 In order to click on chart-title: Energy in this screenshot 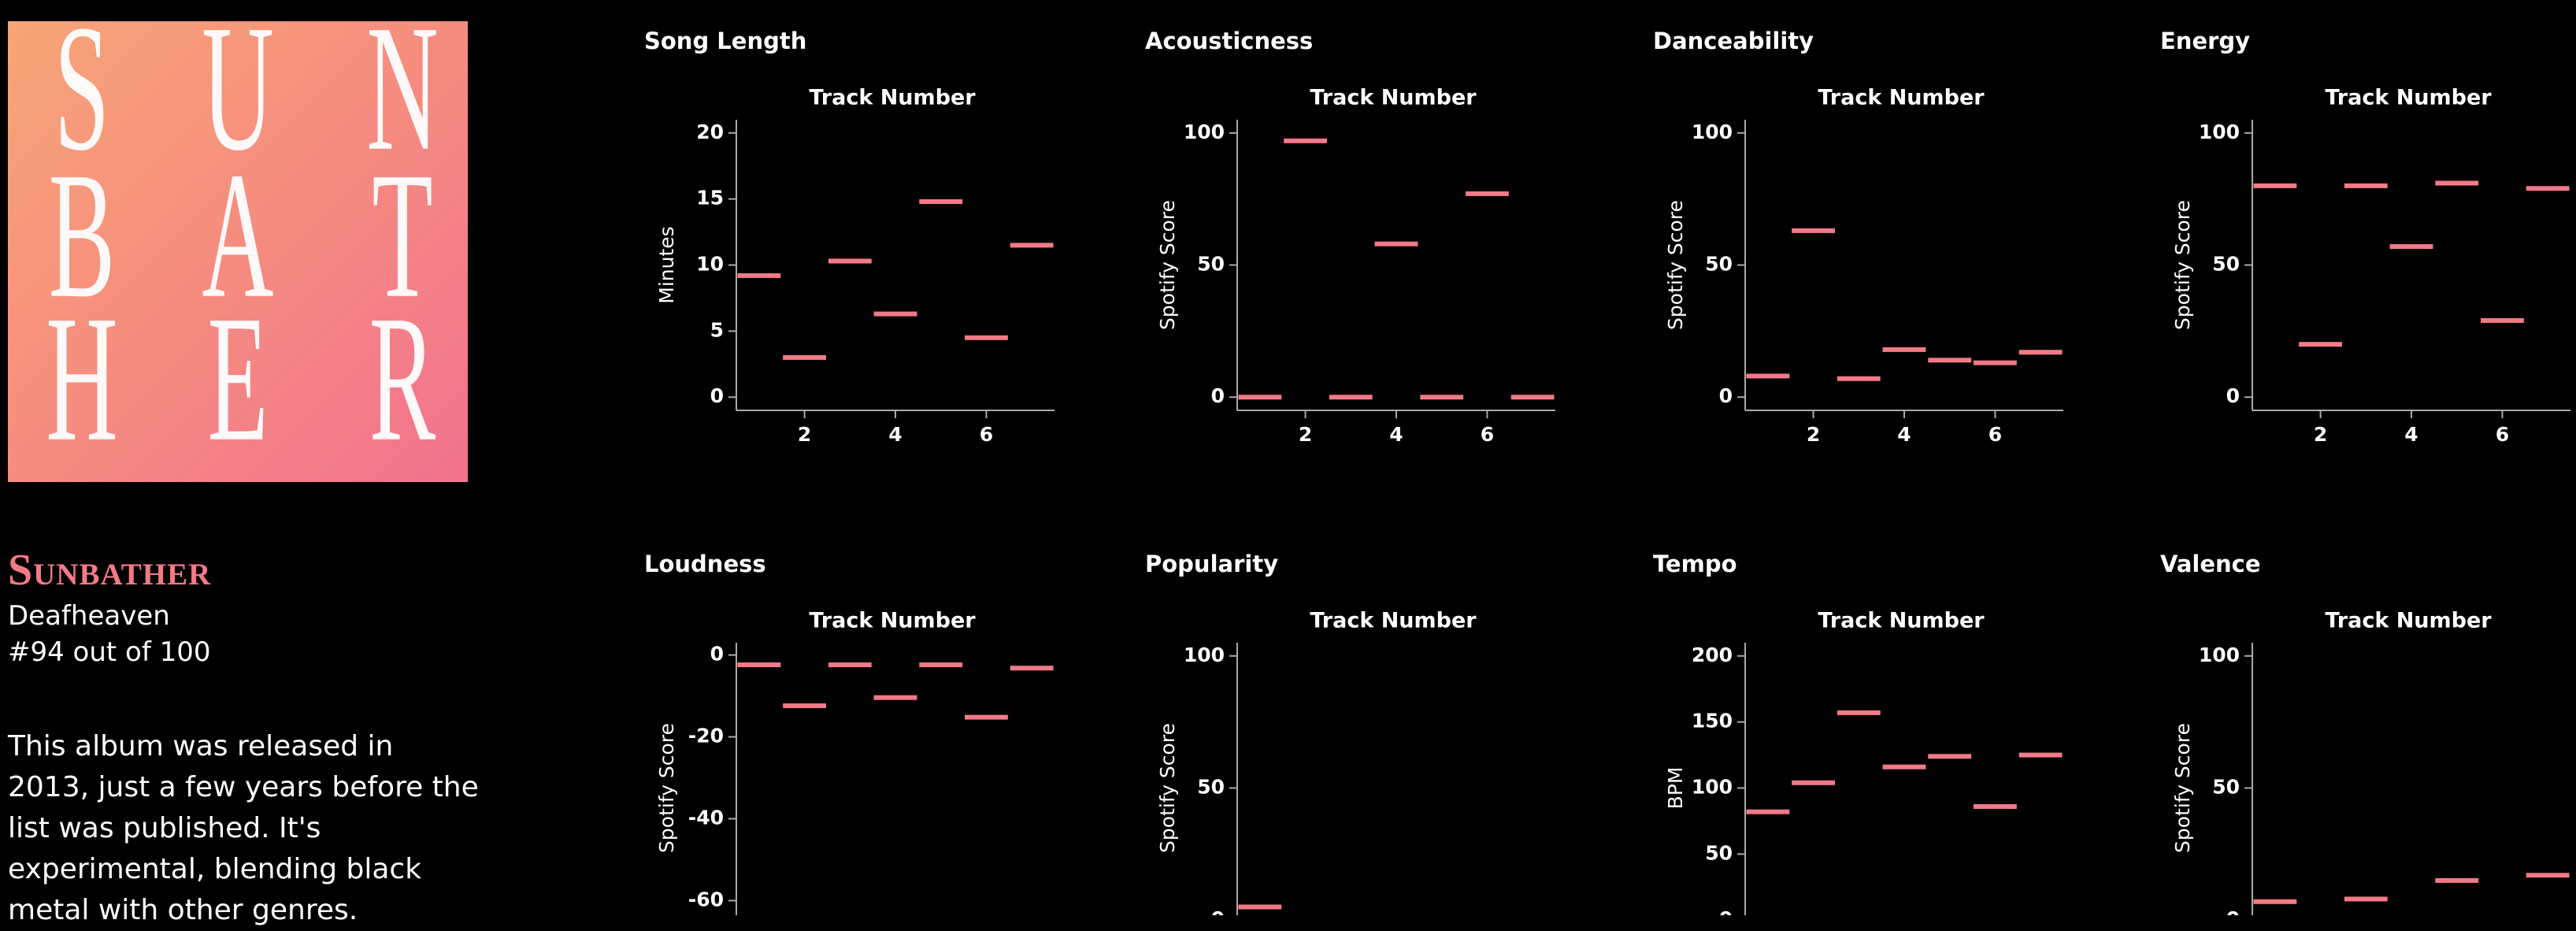, I will do `click(2205, 41)`.